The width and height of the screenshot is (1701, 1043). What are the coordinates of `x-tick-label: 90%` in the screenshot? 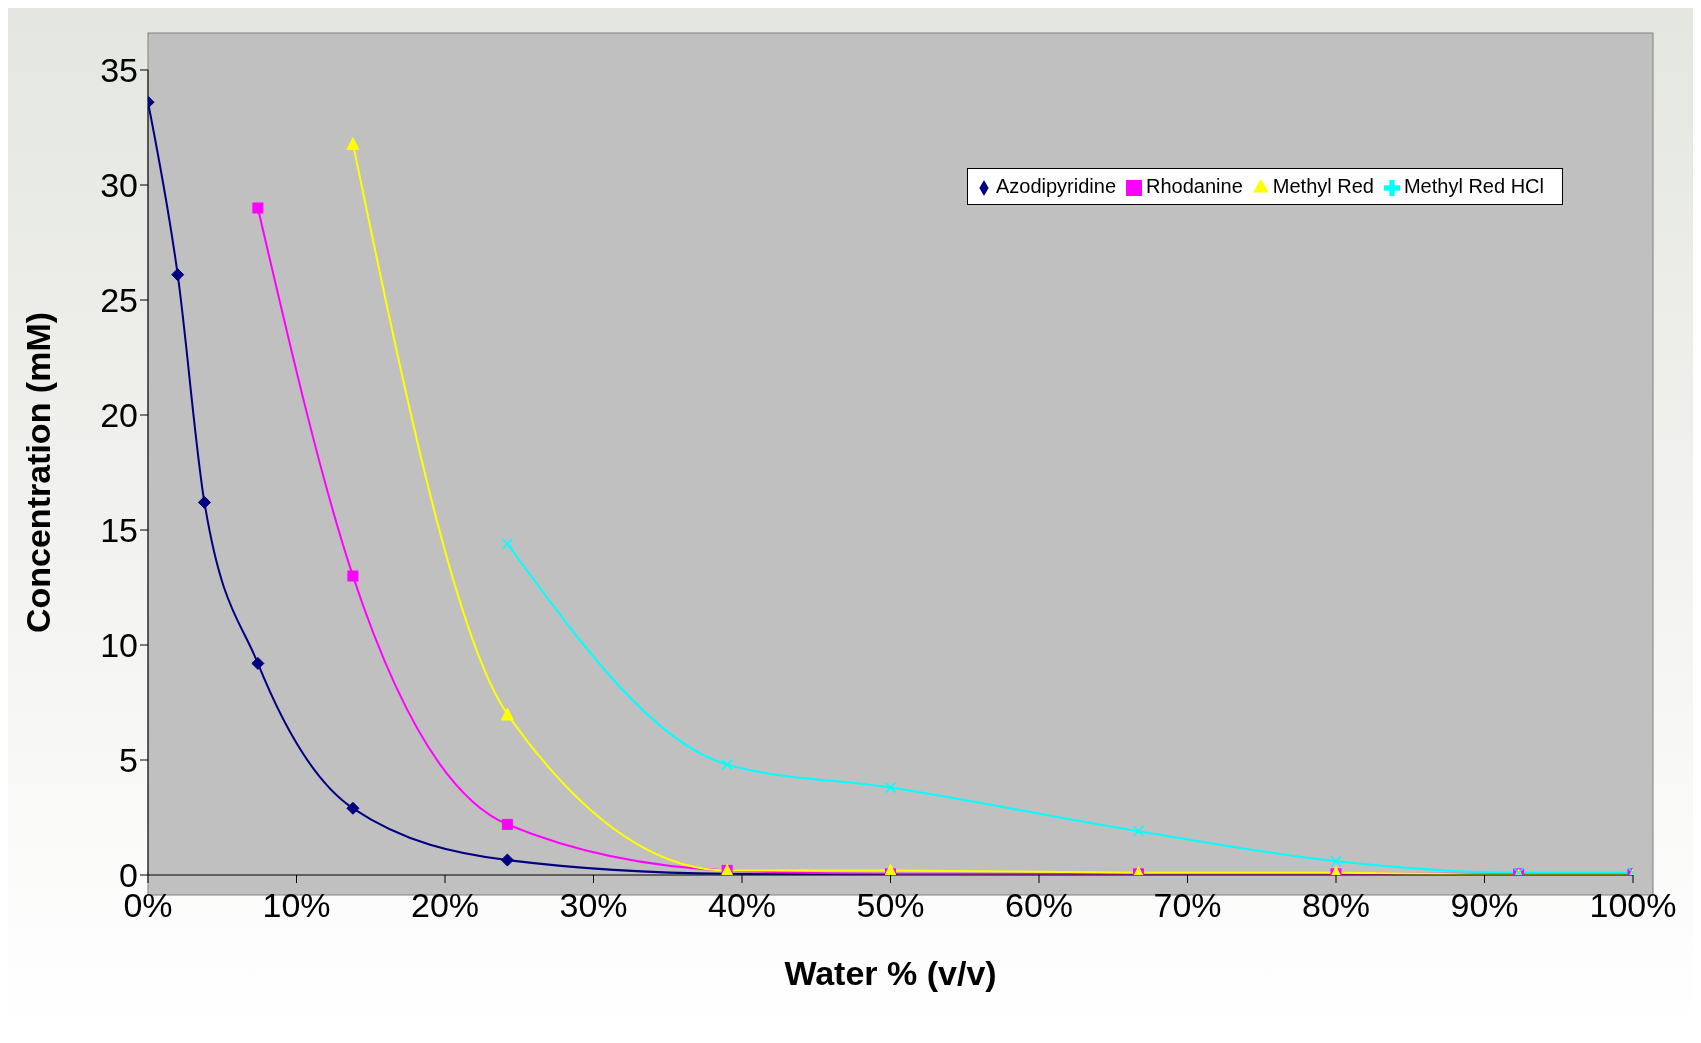 It's located at (1484, 905).